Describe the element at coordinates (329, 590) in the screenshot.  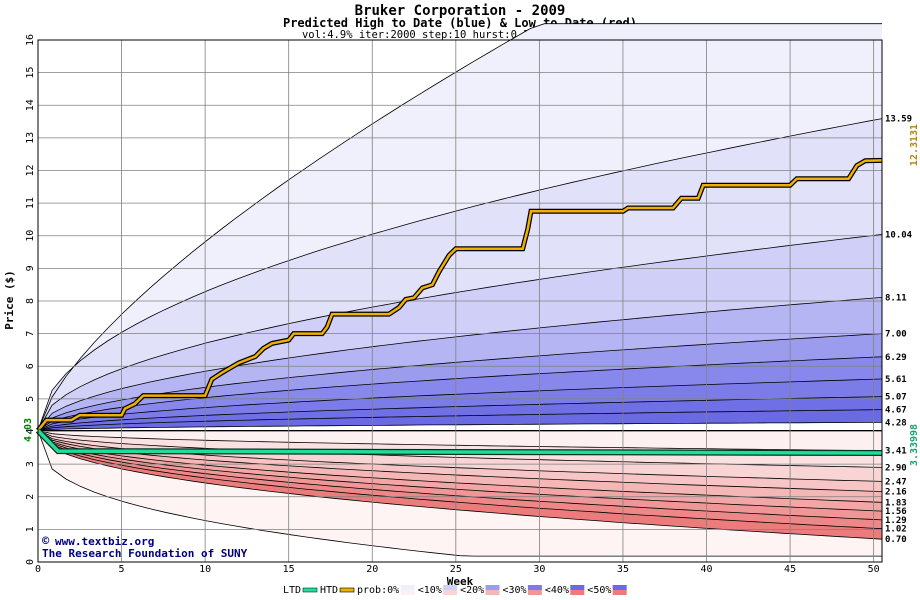
I see `legend-label-htd: HTD` at that location.